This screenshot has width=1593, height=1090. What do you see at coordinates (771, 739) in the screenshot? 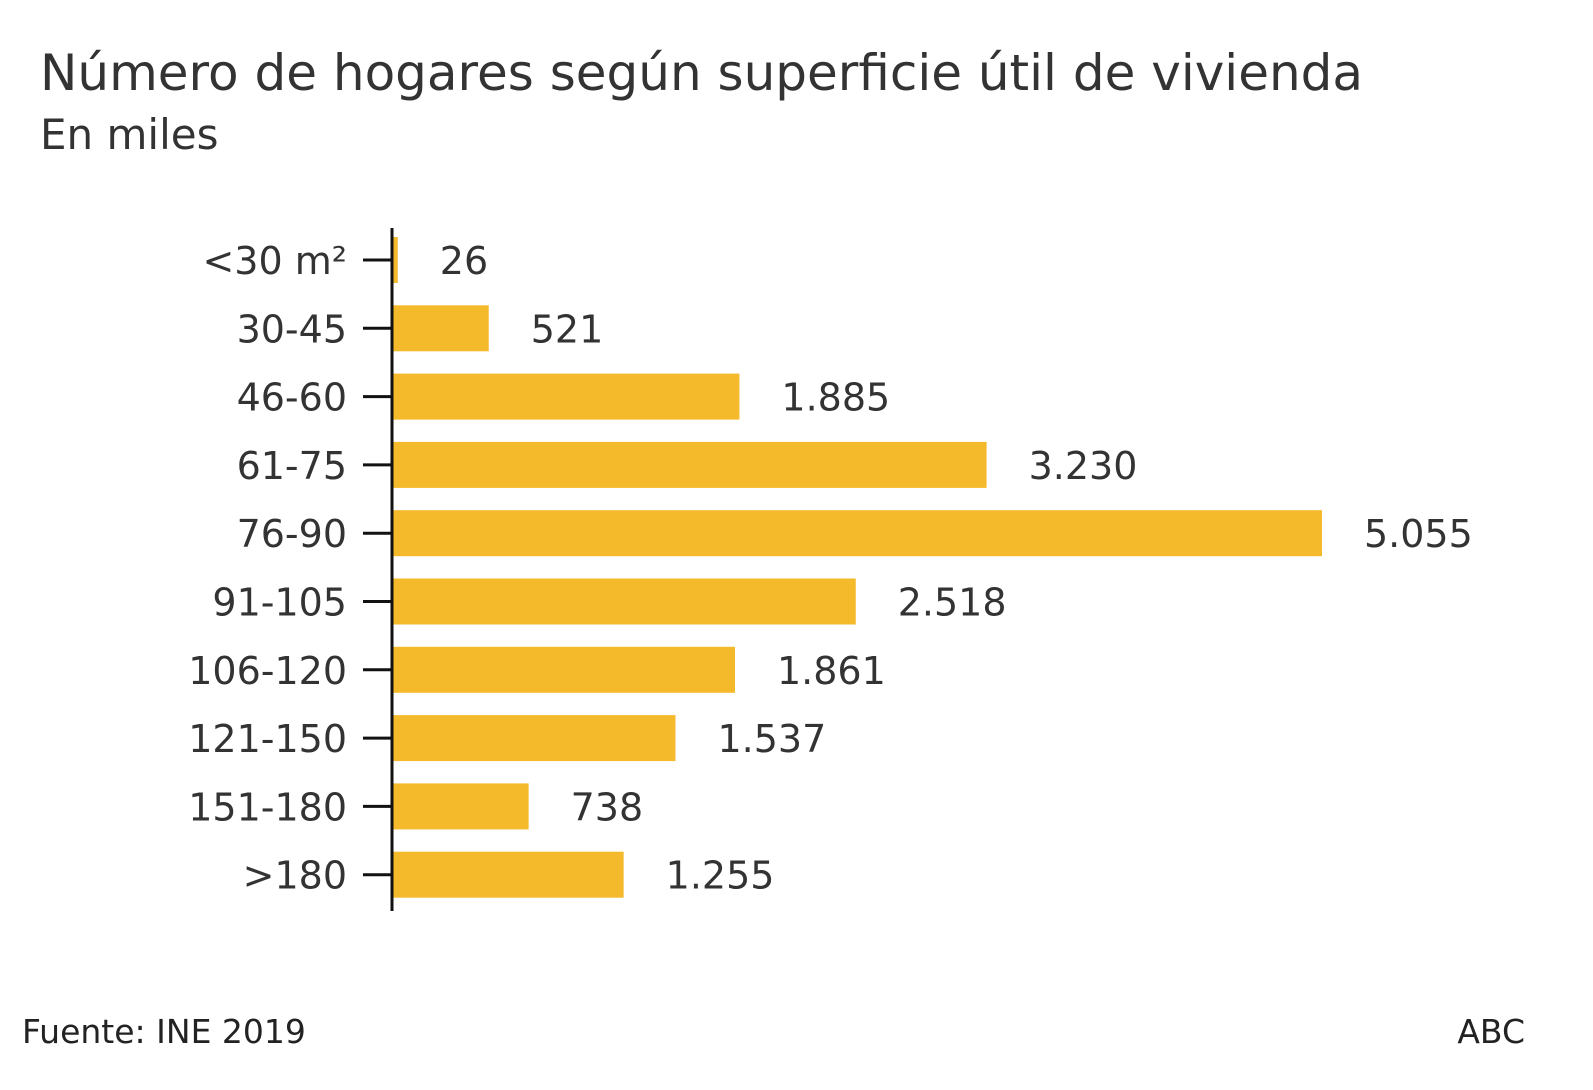
I see `data-label: 1.537` at bounding box center [771, 739].